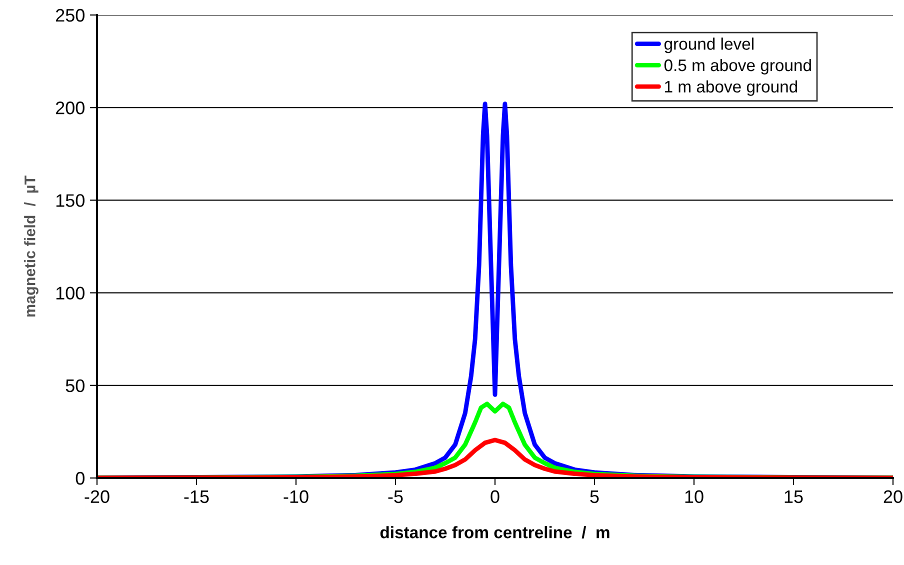  Describe the element at coordinates (495, 532) in the screenshot. I see `x-axis-title: distance from centreline / m` at that location.